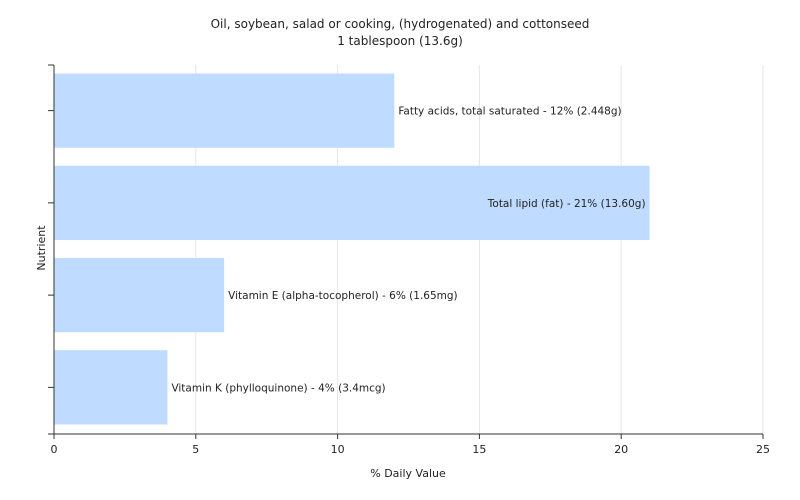 Image resolution: width=800 pixels, height=500 pixels. Describe the element at coordinates (566, 204) in the screenshot. I see `data-label-1: Total lipid (fat) - 21% (13.60g)` at that location.